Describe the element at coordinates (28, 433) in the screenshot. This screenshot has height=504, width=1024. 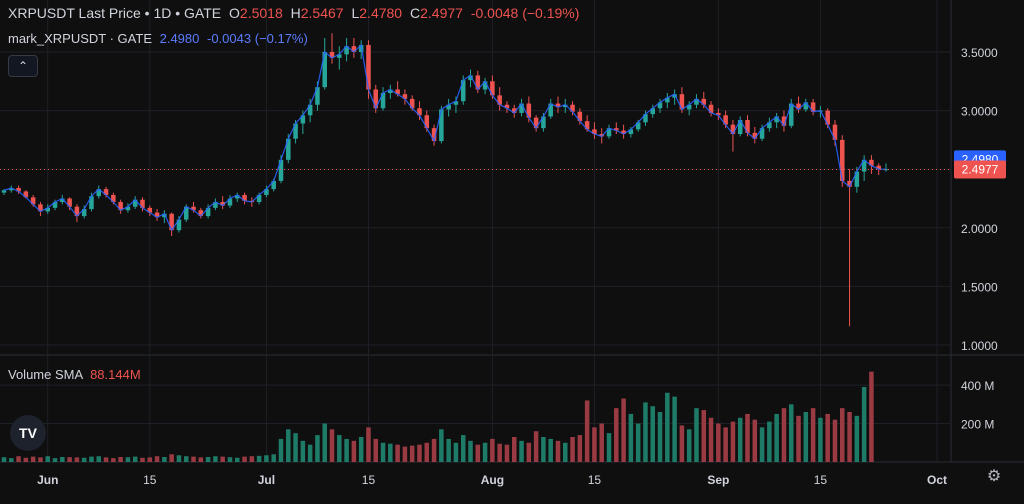
I see `tradingview-logo: TV` at that location.